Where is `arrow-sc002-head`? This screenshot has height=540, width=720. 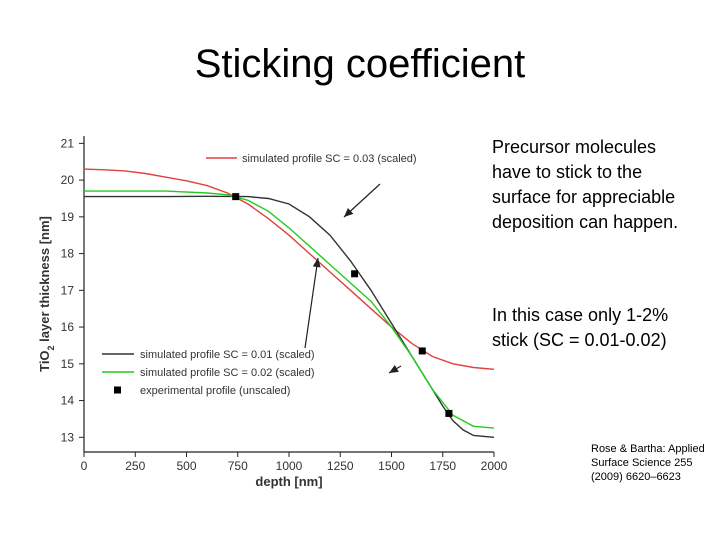 arrow-sc002-head is located at coordinates (394, 369).